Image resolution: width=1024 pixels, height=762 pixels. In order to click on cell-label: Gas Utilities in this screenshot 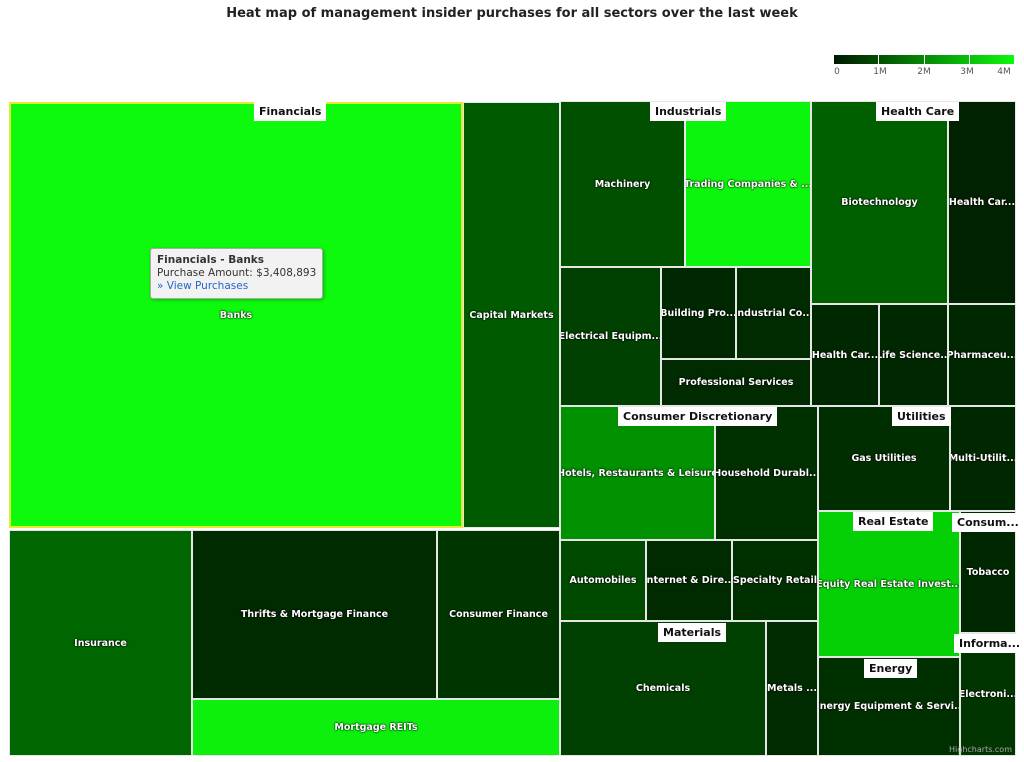, I will do `click(884, 458)`.